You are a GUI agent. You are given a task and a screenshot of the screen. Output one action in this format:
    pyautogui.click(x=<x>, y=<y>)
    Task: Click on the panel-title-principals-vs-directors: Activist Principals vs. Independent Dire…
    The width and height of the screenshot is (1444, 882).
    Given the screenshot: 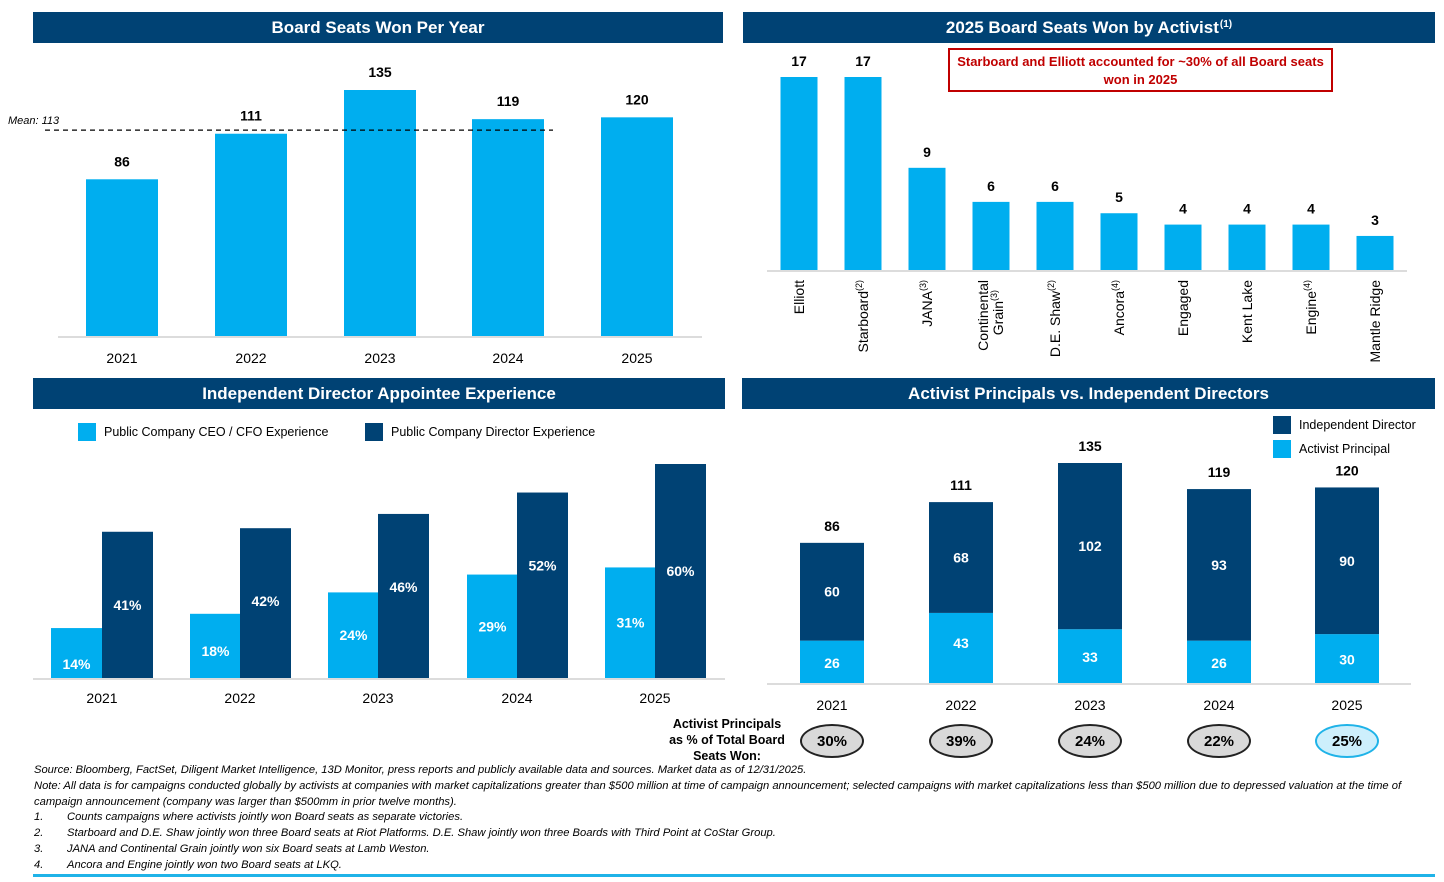 What is the action you would take?
    pyautogui.click(x=1088, y=393)
    